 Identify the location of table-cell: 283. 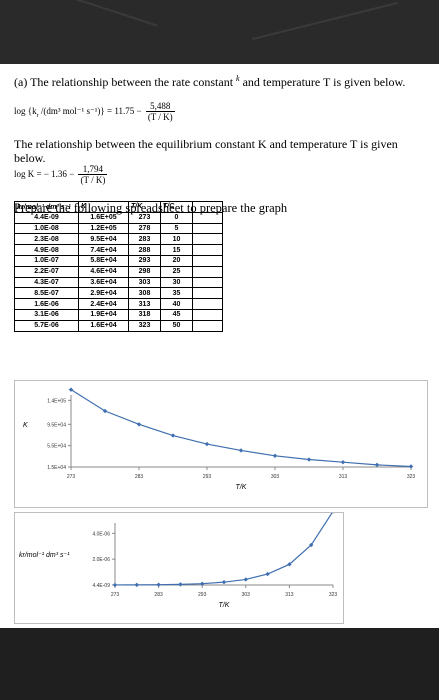
(144, 239).